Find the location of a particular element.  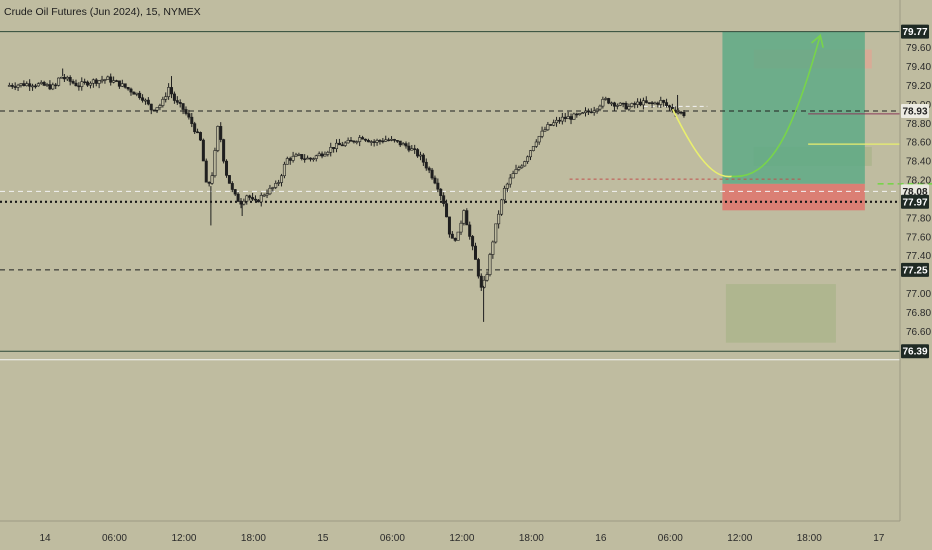

price-label: 79.77 is located at coordinates (914, 32).